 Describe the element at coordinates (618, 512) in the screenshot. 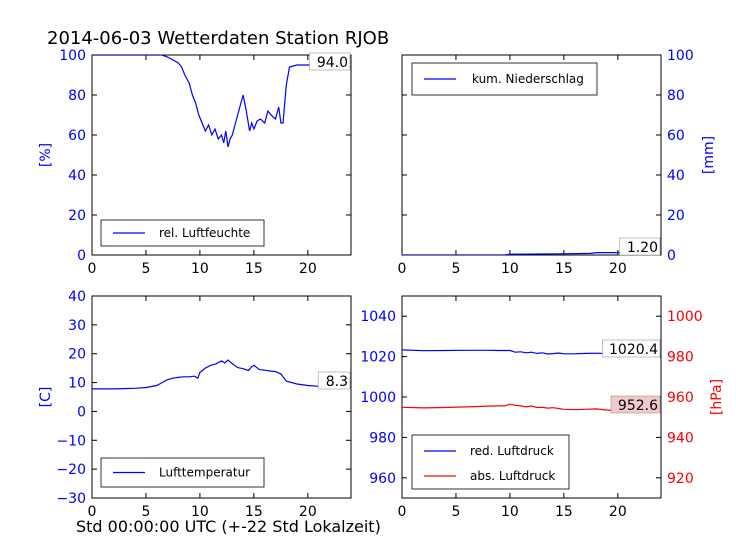

I see `pressure-x-tick-label: 20` at that location.